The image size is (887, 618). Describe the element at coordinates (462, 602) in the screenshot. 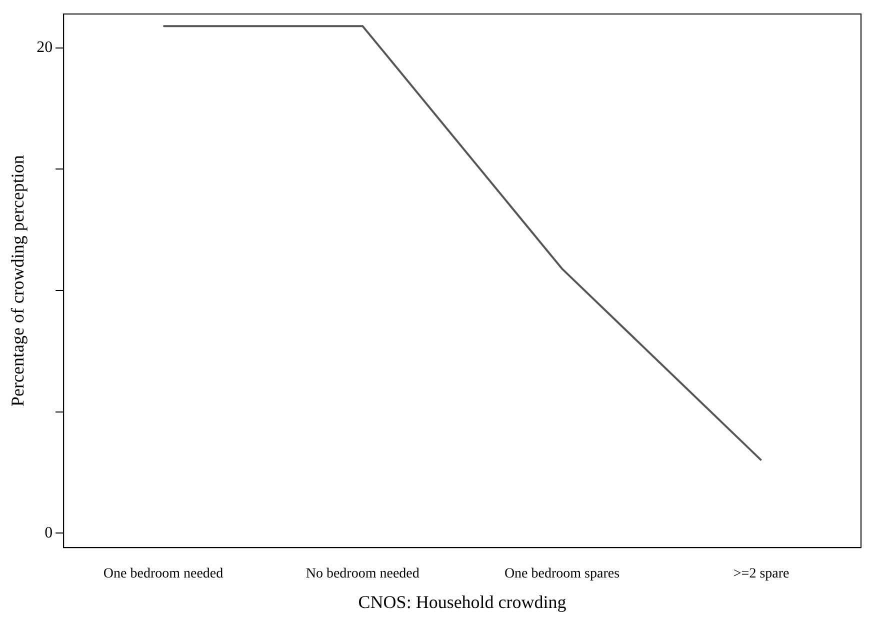

I see `x-axis-title: CNOS: Household crowding` at that location.